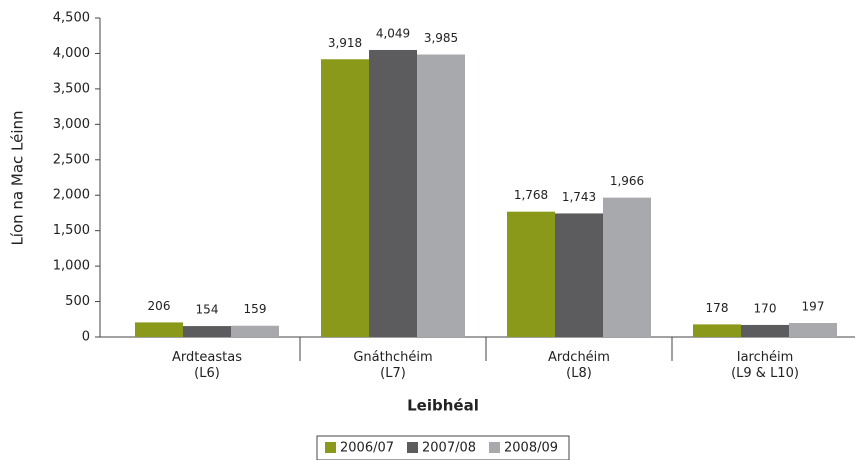  What do you see at coordinates (71, 53) in the screenshot?
I see `y-tick-label: 4,000` at bounding box center [71, 53].